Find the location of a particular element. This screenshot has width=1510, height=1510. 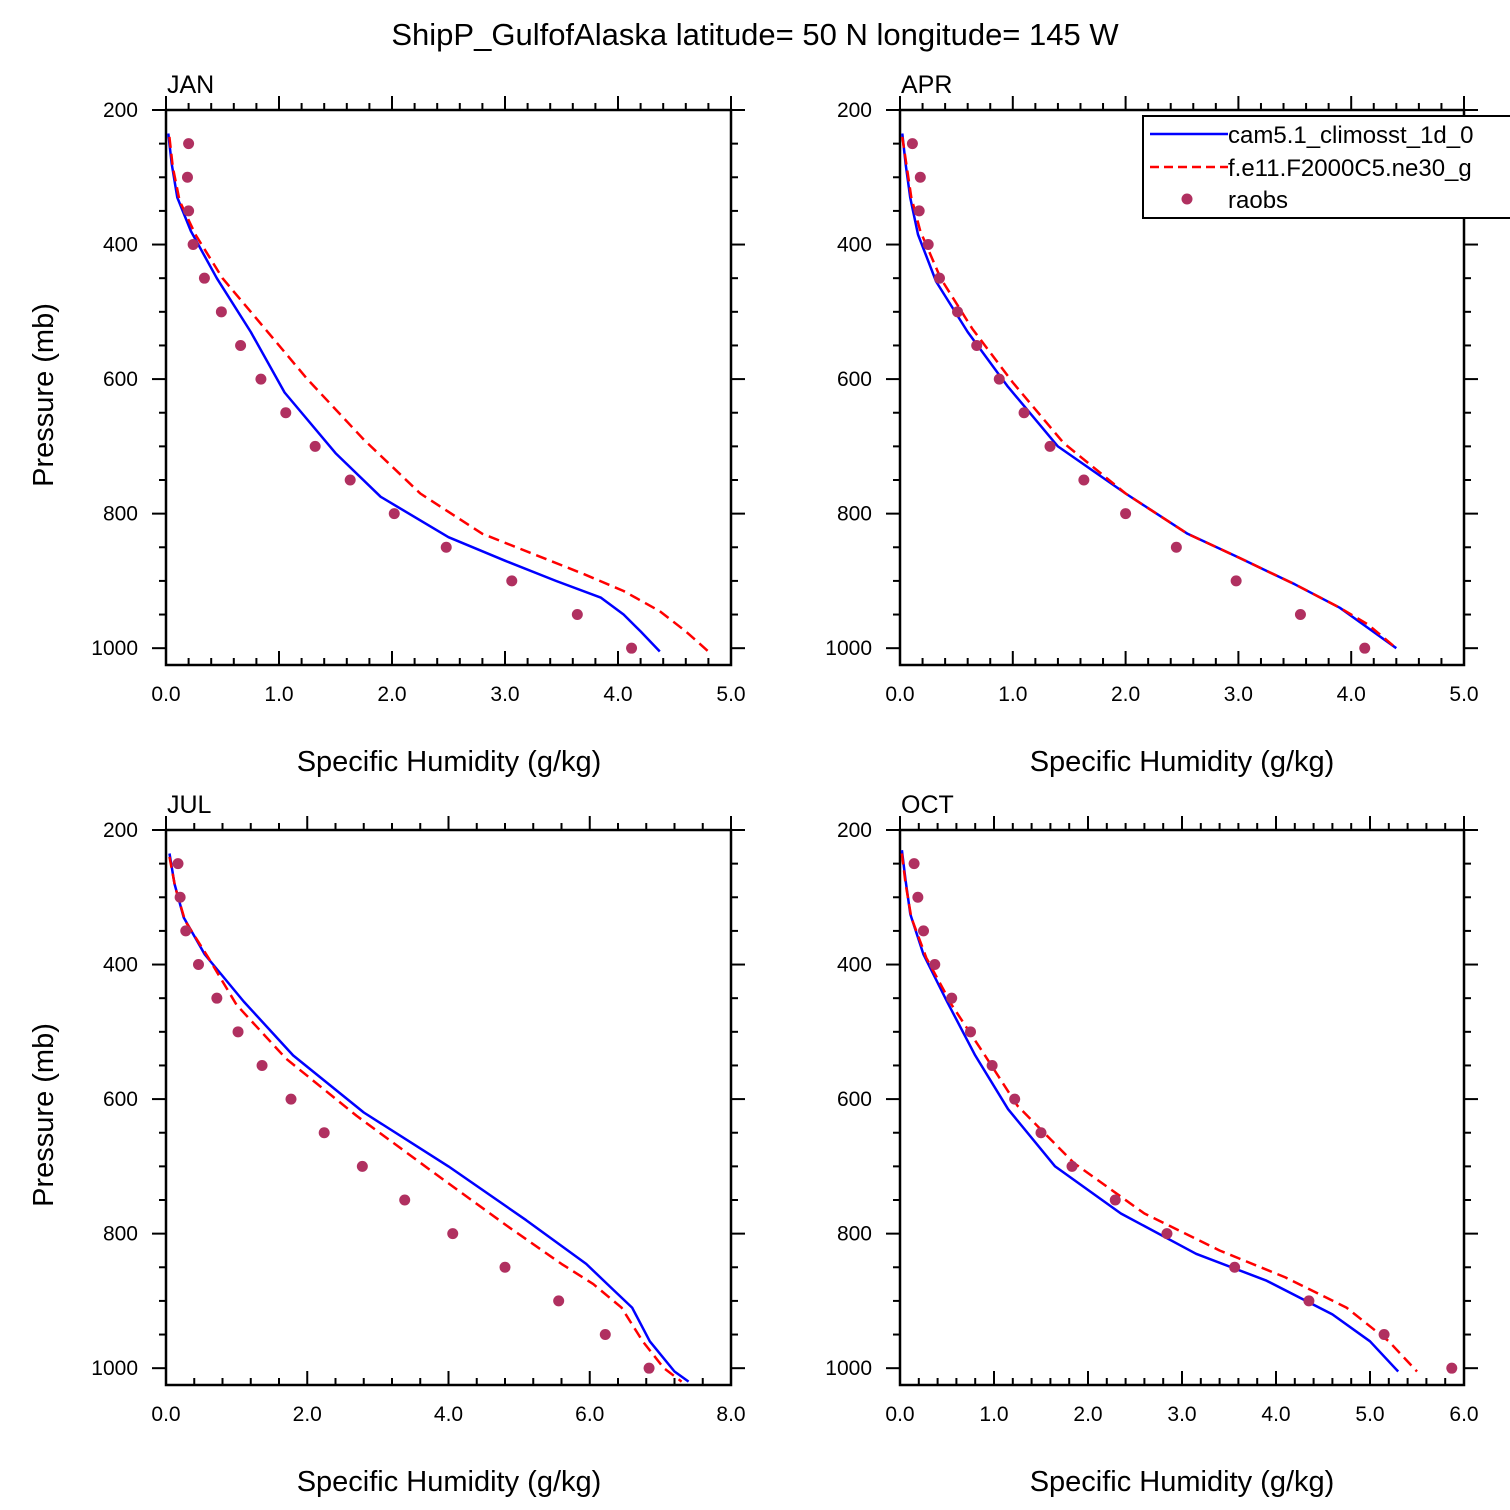

panel-title: OCT is located at coordinates (927, 805).